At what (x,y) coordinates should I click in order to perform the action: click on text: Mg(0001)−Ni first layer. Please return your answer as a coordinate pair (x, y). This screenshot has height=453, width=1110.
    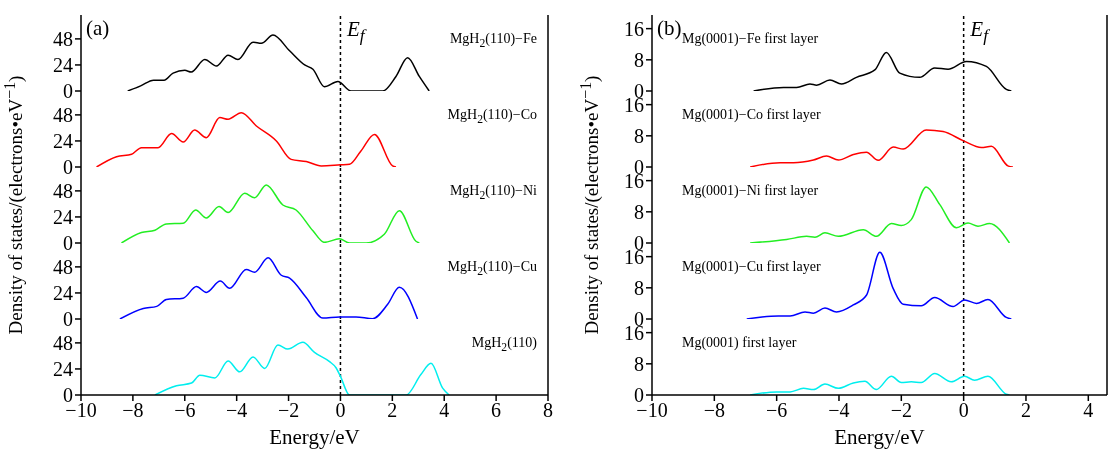
    Looking at the image, I should click on (750, 191).